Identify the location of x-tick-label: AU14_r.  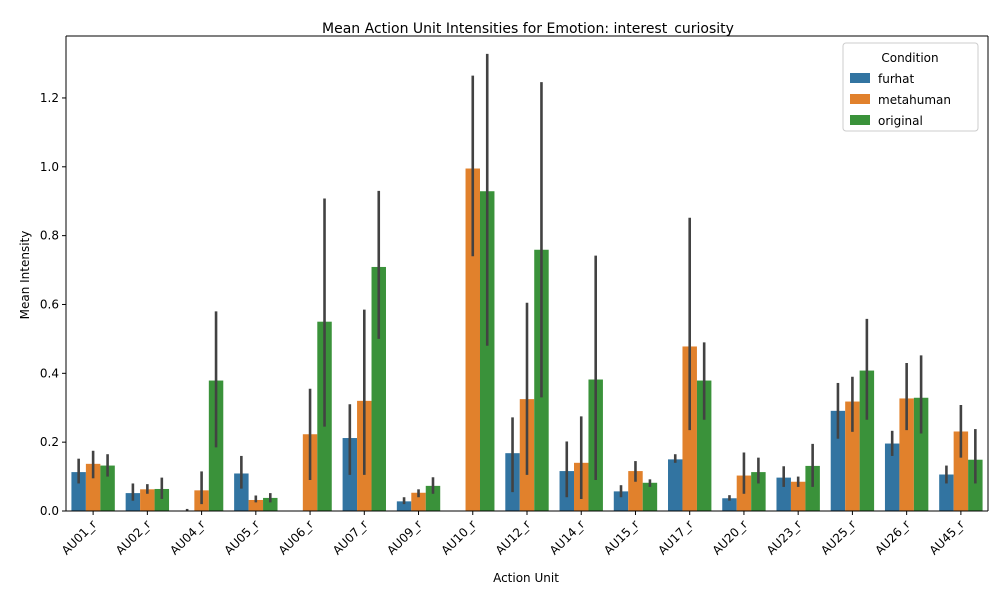
(567, 537).